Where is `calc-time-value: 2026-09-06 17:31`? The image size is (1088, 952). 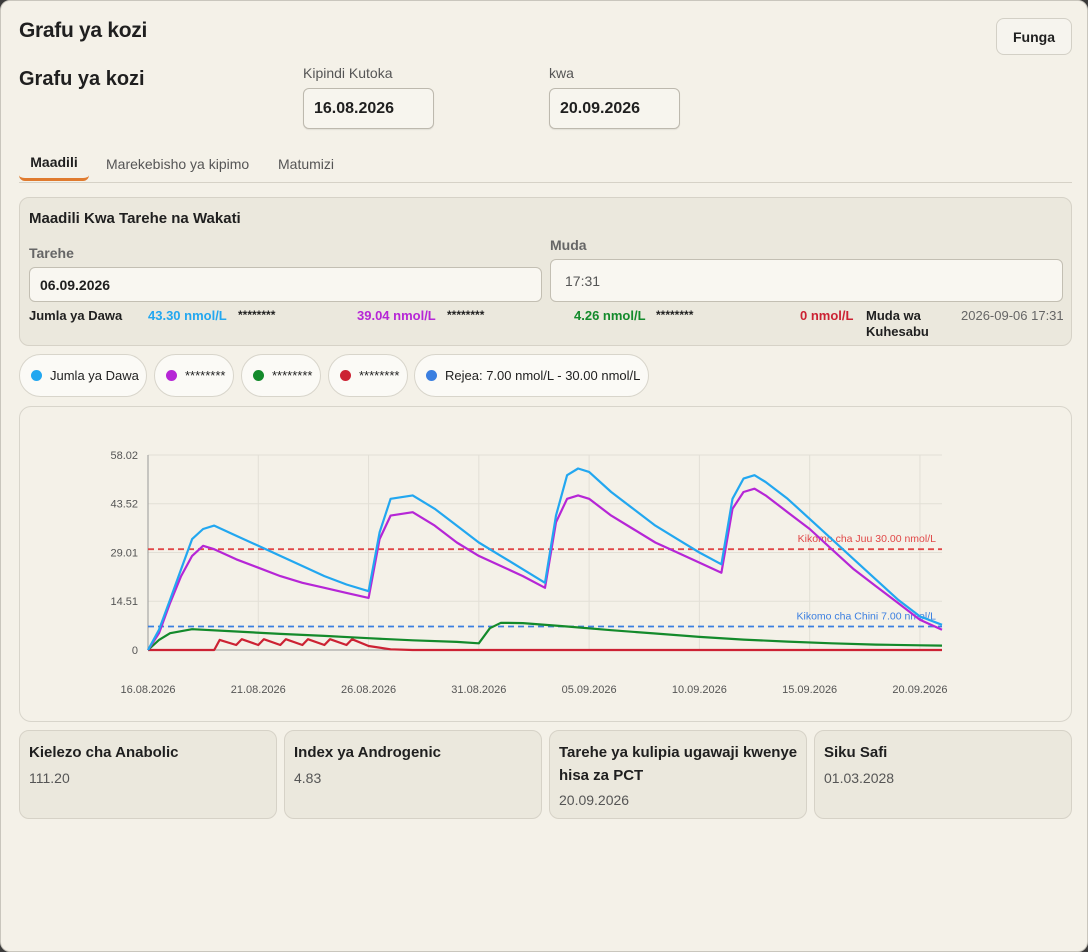
calc-time-value: 2026-09-06 17:31 is located at coordinates (1012, 315).